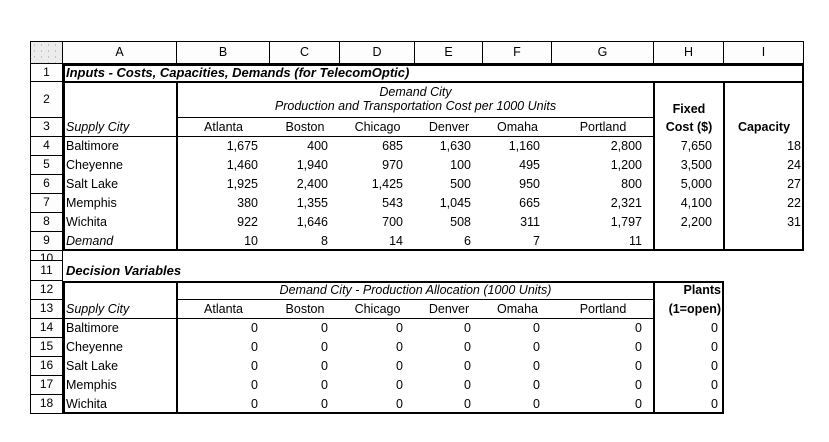 This screenshot has width=829, height=442. Describe the element at coordinates (696, 221) in the screenshot. I see `cell-H8: 2,200` at that location.